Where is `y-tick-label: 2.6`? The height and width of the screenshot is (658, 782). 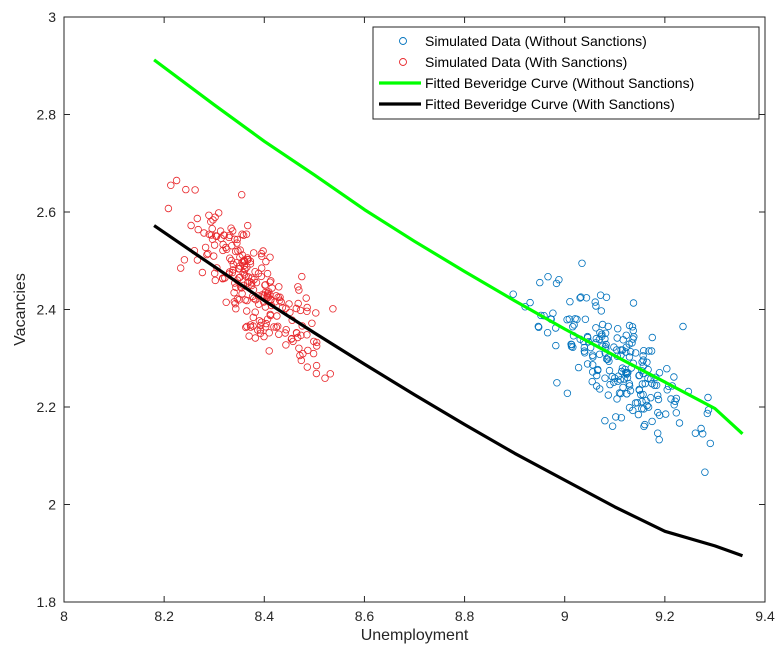
y-tick-label: 2.6 is located at coordinates (47, 212).